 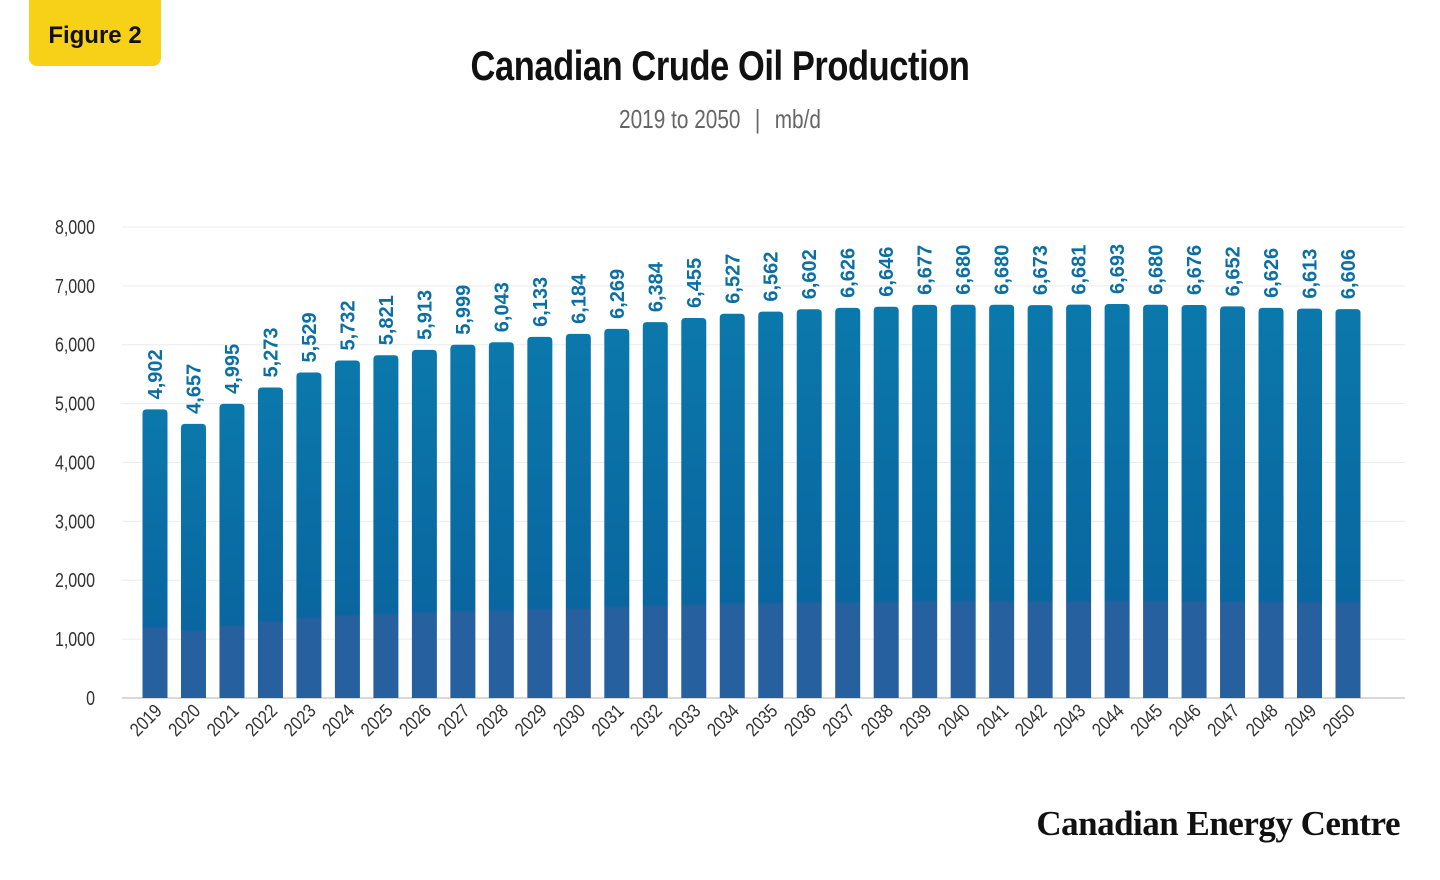 I want to click on bar-2031, so click(x=617, y=513).